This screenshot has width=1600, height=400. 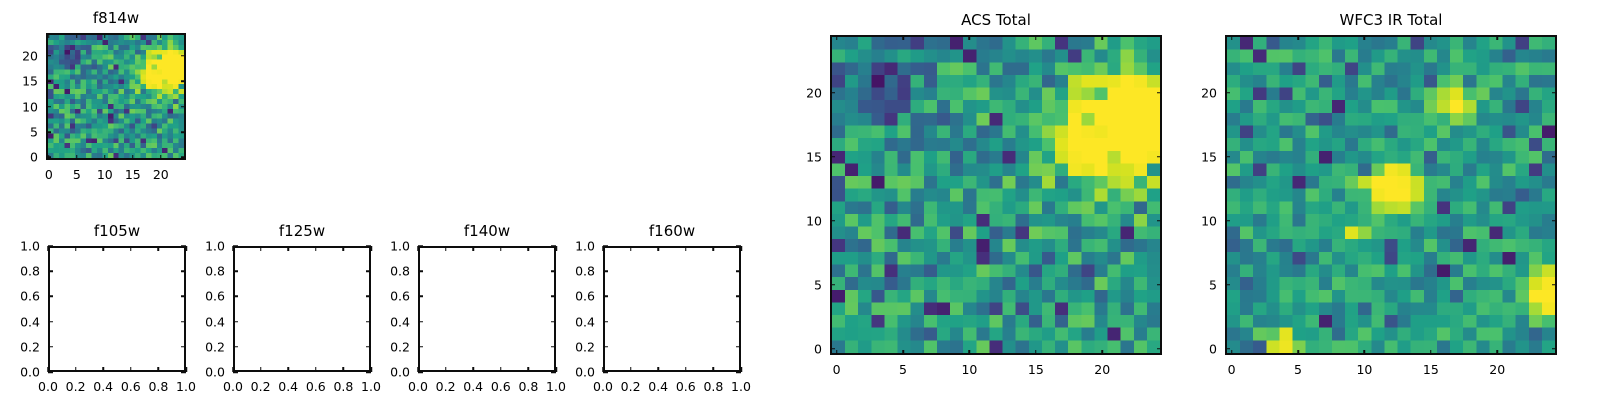 What do you see at coordinates (116, 18) in the screenshot?
I see `panel-title-f814w: f814w` at bounding box center [116, 18].